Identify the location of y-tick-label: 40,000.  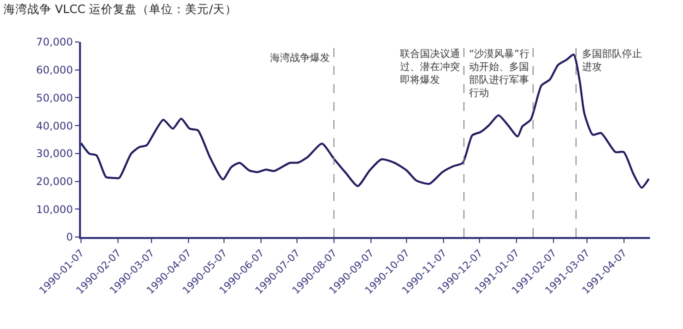
(54, 126).